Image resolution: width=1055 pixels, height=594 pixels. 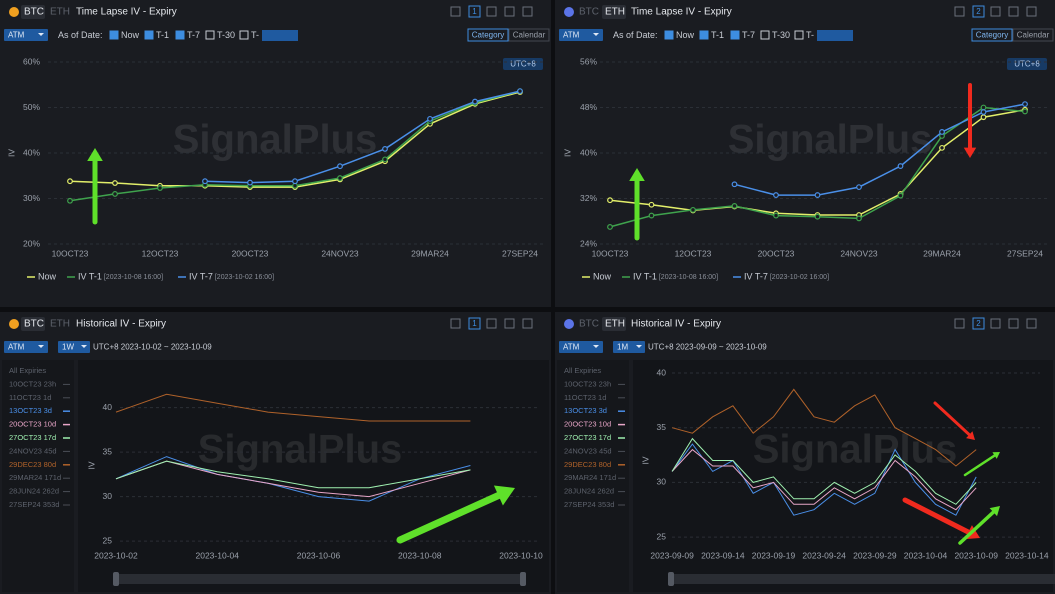 What do you see at coordinates (588, 61) in the screenshot?
I see `y-tick-label: 56%` at bounding box center [588, 61].